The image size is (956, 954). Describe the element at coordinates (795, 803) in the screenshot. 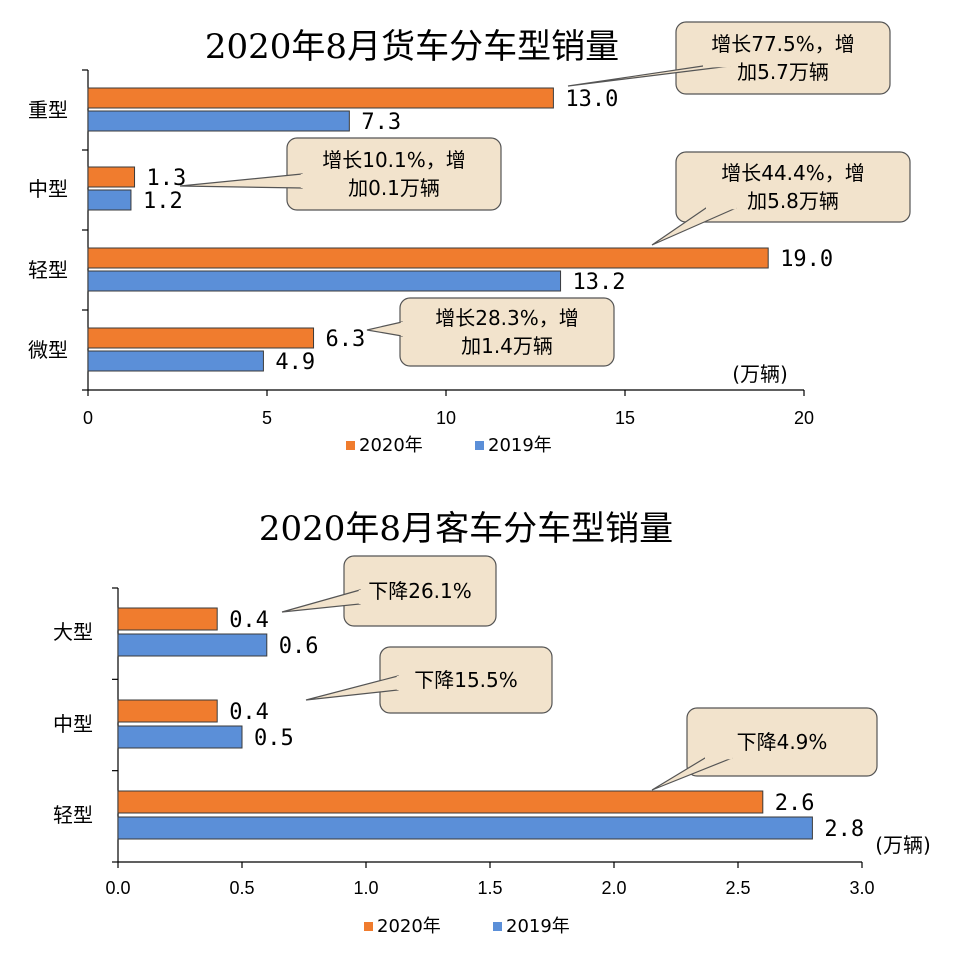

I see `data-label: 2.6` at that location.